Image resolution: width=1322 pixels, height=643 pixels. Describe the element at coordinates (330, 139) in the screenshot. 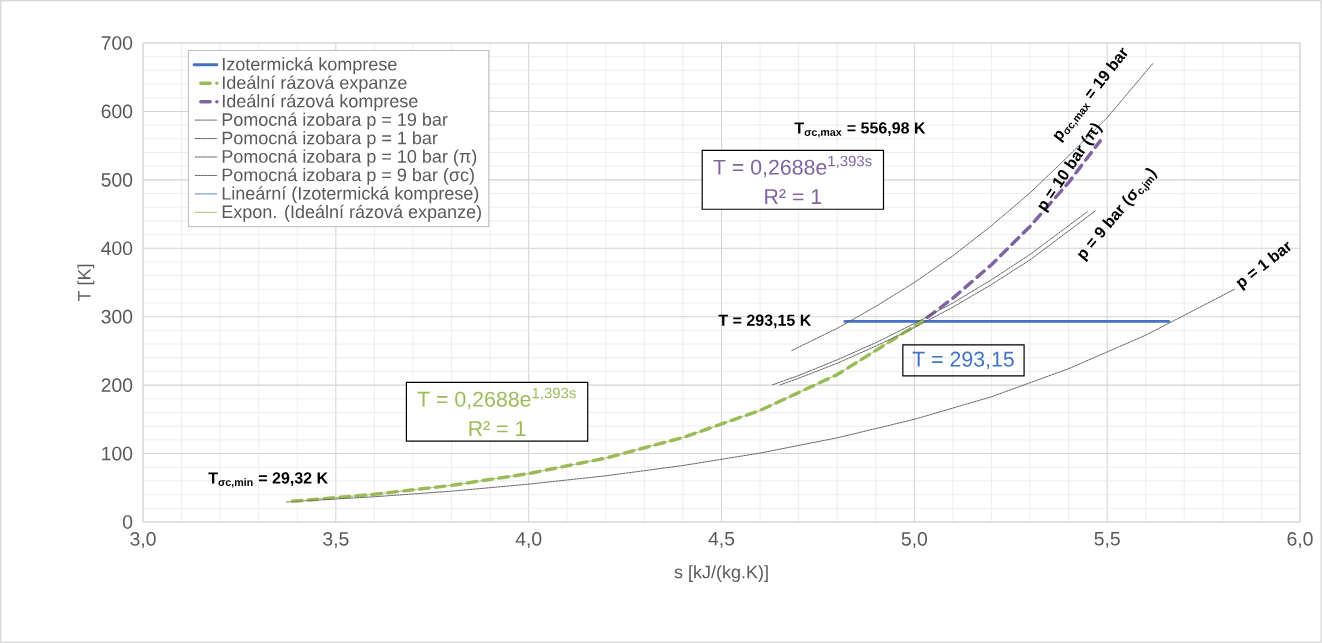

I see `legend-label: Pomocná izobara p = 1 bar` at that location.